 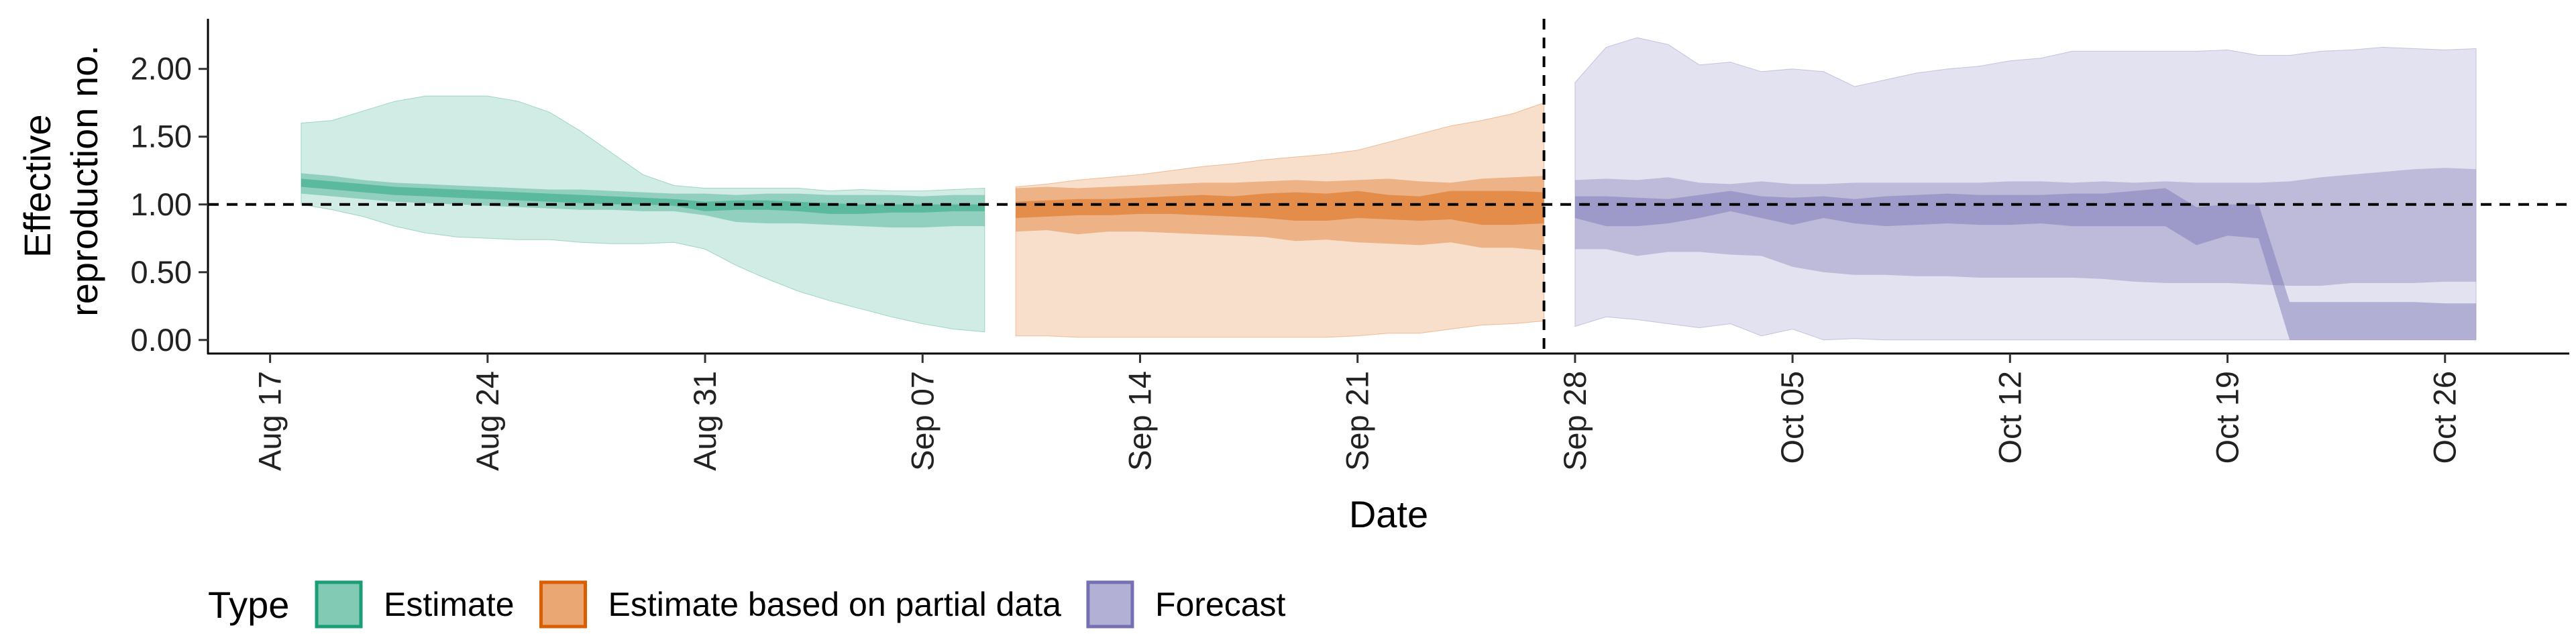 I want to click on x-tick-label: Oct 12, so click(x=2009, y=417).